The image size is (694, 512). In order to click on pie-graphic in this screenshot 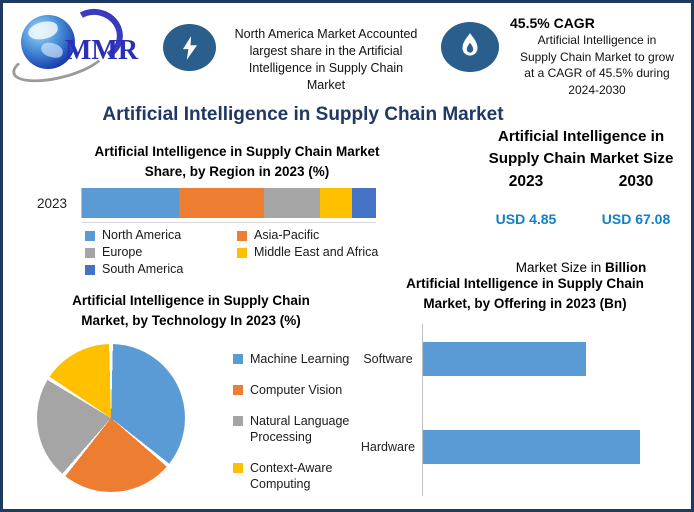, I will do `click(111, 418)`.